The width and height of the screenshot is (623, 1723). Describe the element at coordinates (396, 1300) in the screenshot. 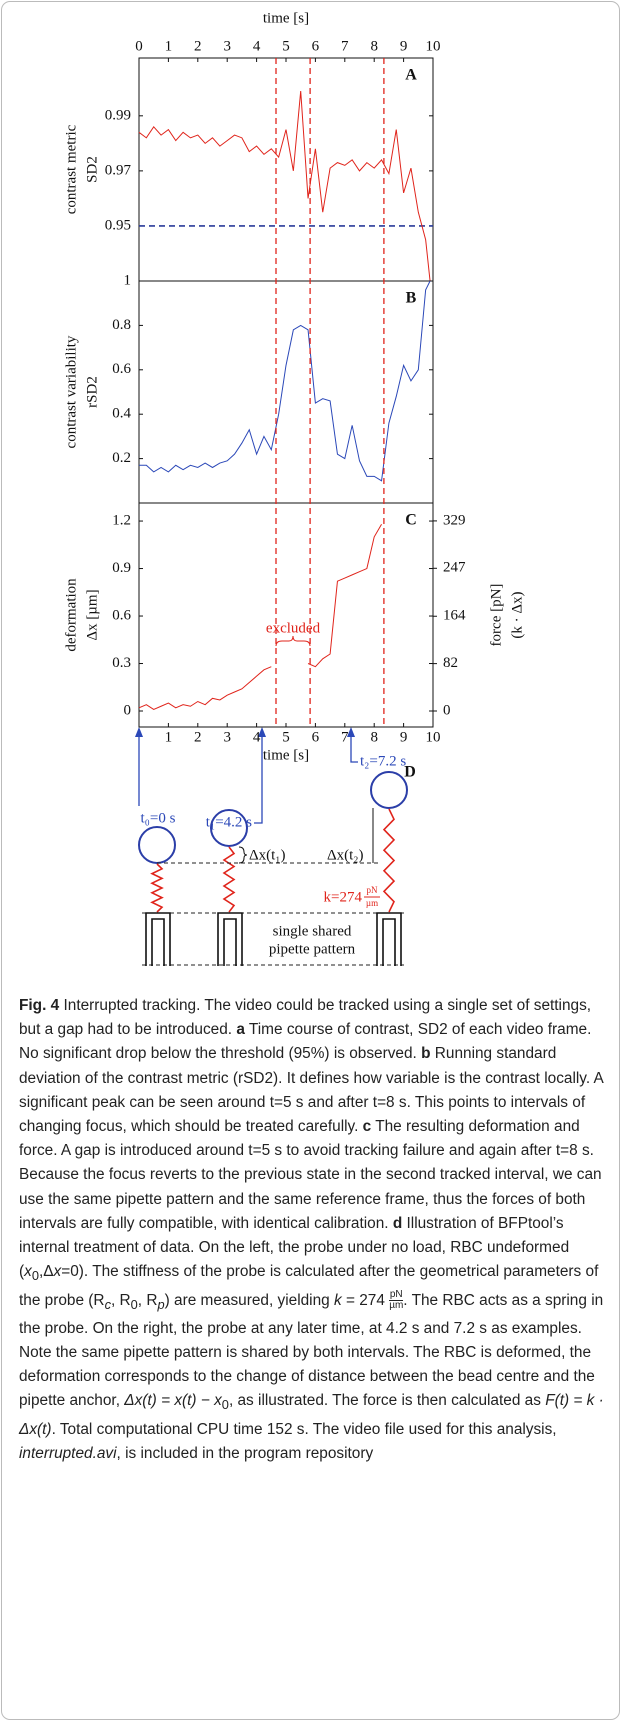

I see `fraction: pN µm` at that location.